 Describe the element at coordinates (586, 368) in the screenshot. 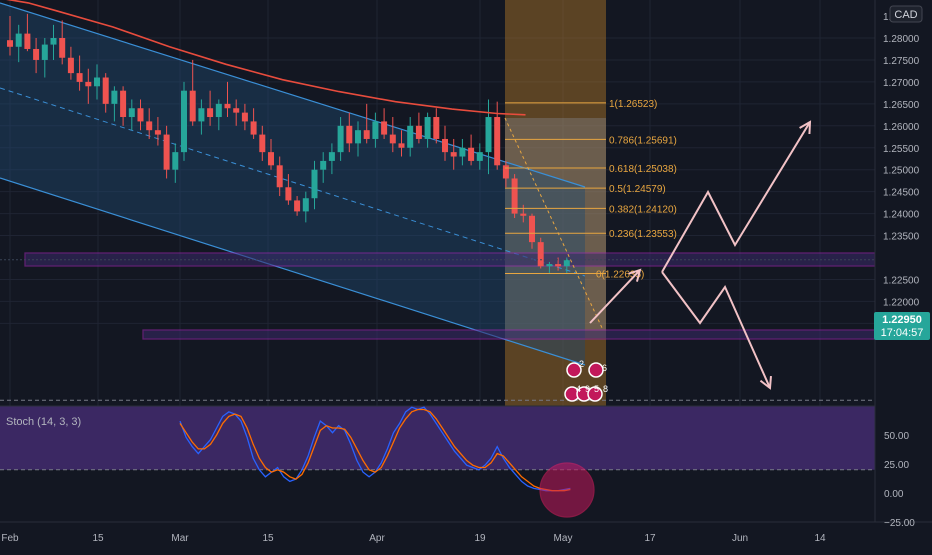

I see `event-badge-row-1: 2 6` at that location.